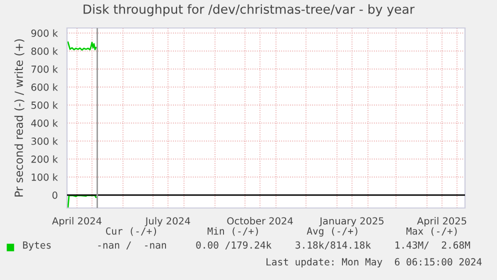 This screenshot has height=280, width=497. What do you see at coordinates (37, 246) in the screenshot?
I see `legend-label: Bytes` at bounding box center [37, 246].